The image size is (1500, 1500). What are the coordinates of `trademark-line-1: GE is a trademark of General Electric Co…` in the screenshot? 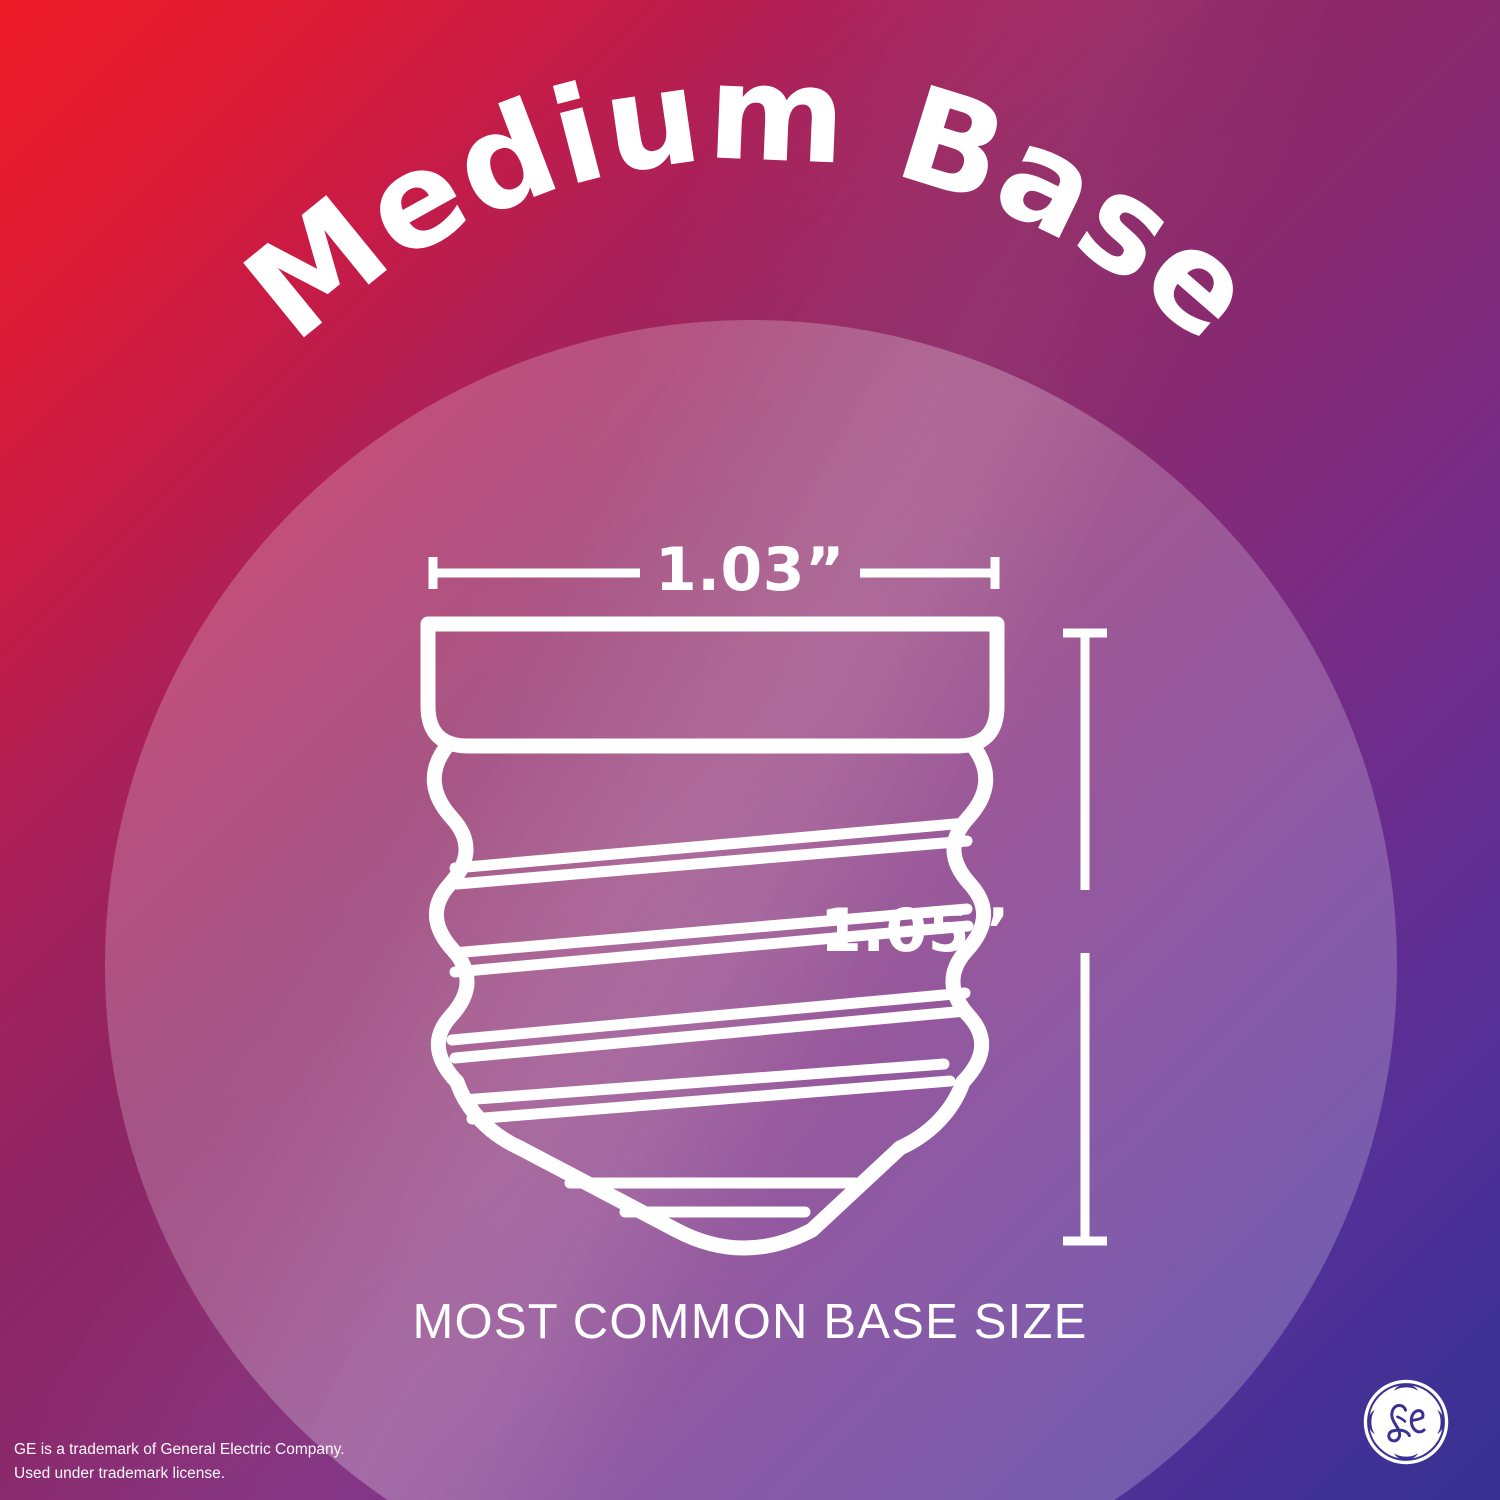 It's located at (179, 1449).